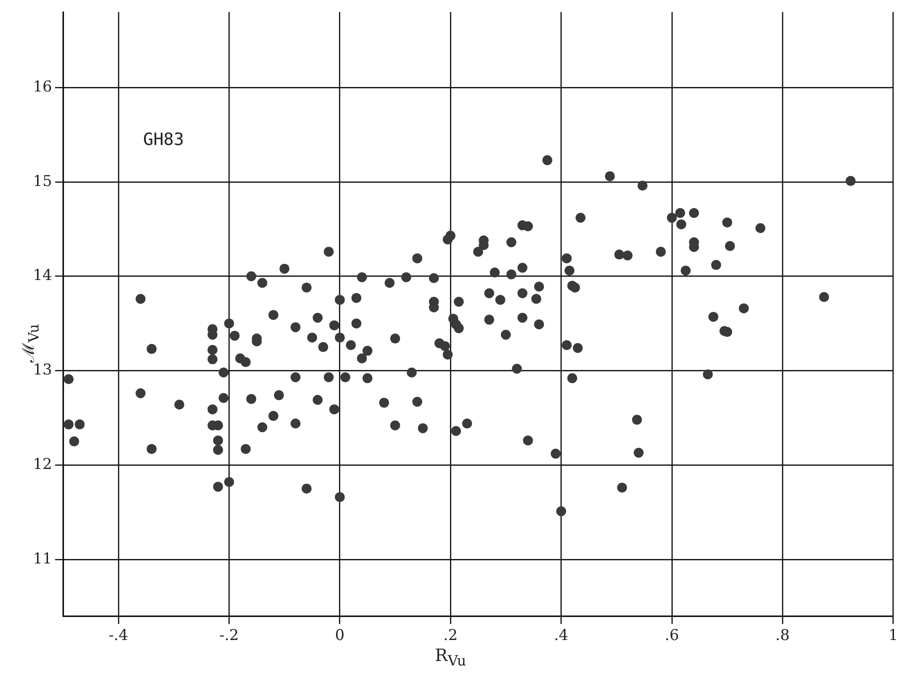 The height and width of the screenshot is (678, 901). I want to click on y-tick-label: 14, so click(42, 275).